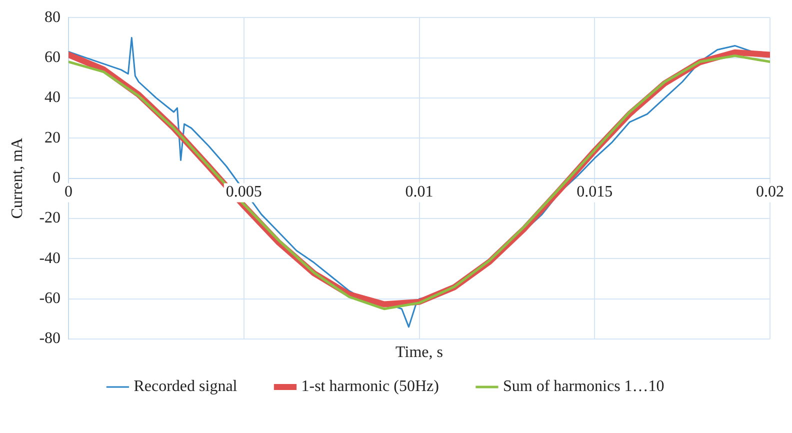 Image resolution: width=792 pixels, height=433 pixels. I want to click on x-tick-label: 0.015, so click(594, 192).